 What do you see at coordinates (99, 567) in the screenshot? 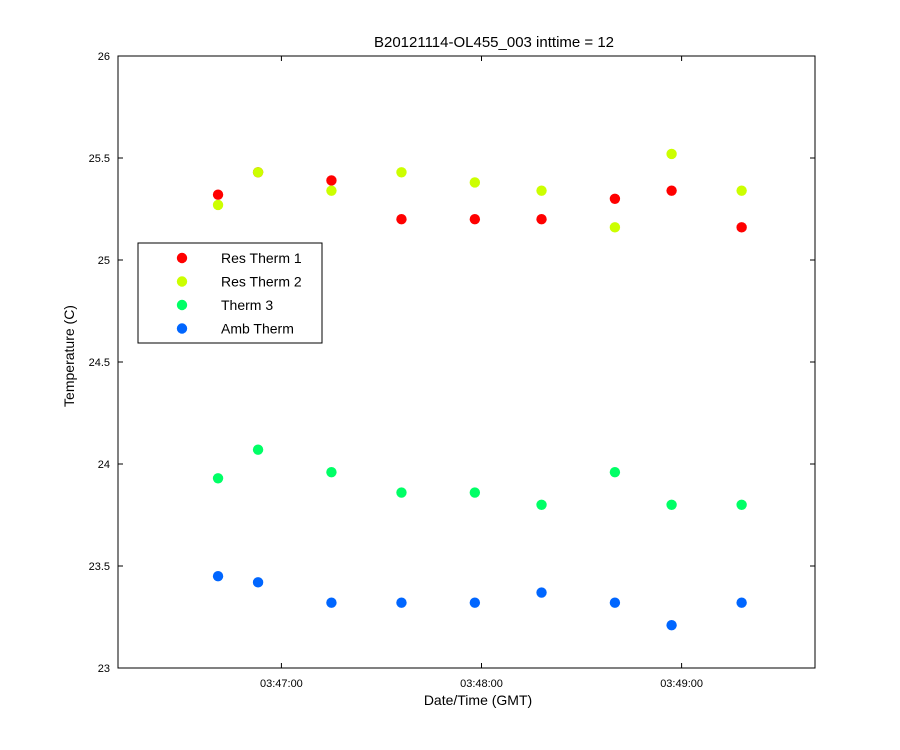
I see `y-tick-label: 23.5` at bounding box center [99, 567].